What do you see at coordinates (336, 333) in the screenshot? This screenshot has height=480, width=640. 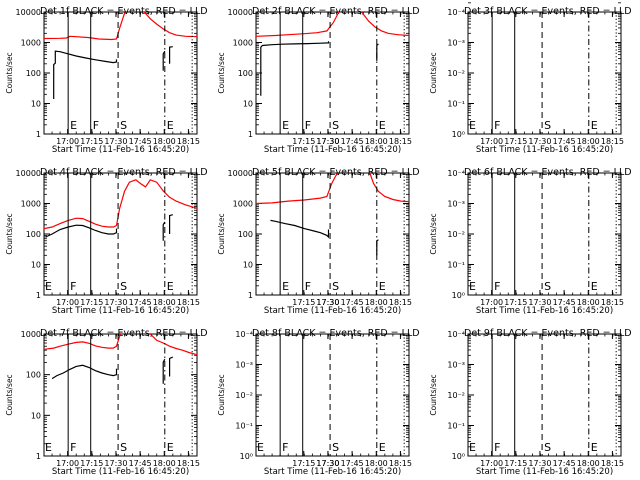 I see `panel-title: Det 8f BLACK = Events, RED = LLD` at bounding box center [336, 333].